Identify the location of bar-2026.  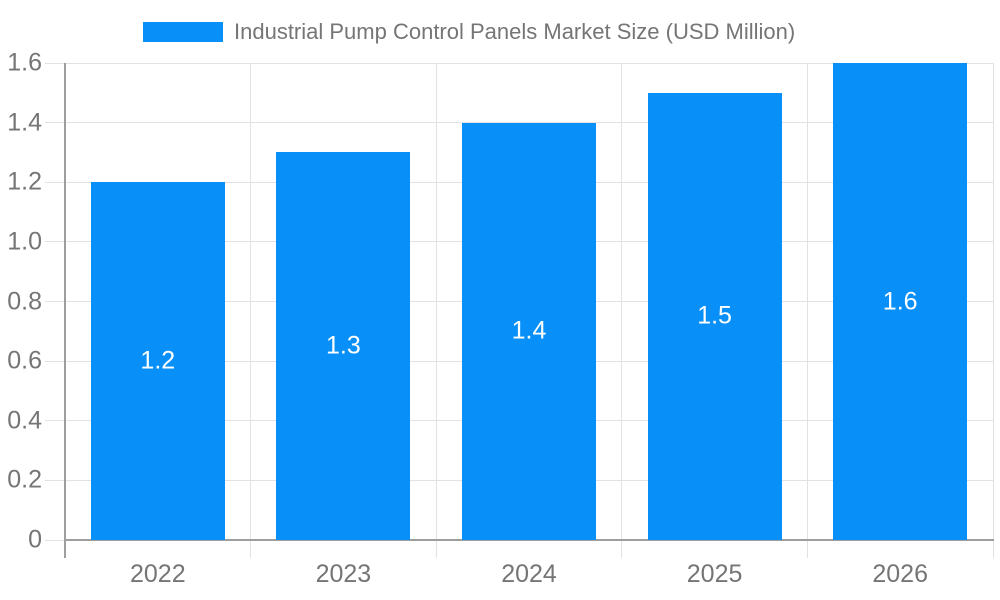
(900, 301).